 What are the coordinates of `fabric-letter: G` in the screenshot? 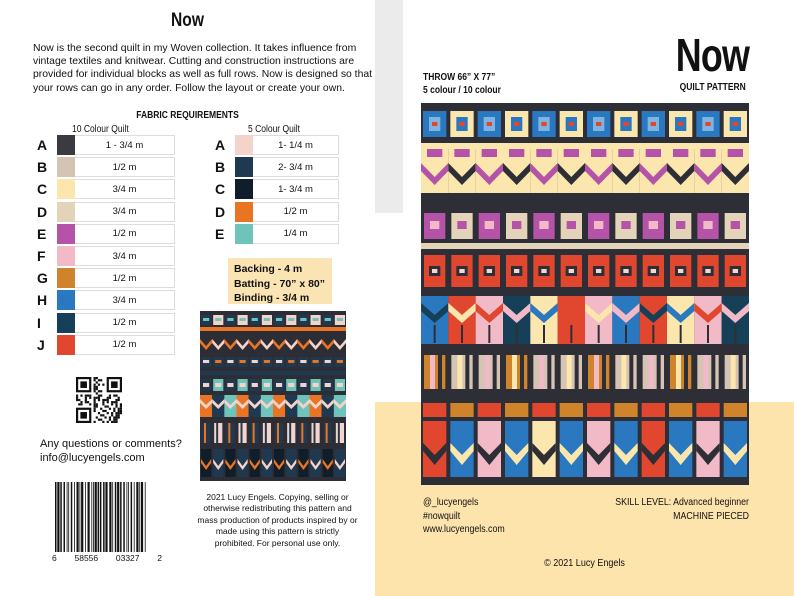 It's located at (42, 278).